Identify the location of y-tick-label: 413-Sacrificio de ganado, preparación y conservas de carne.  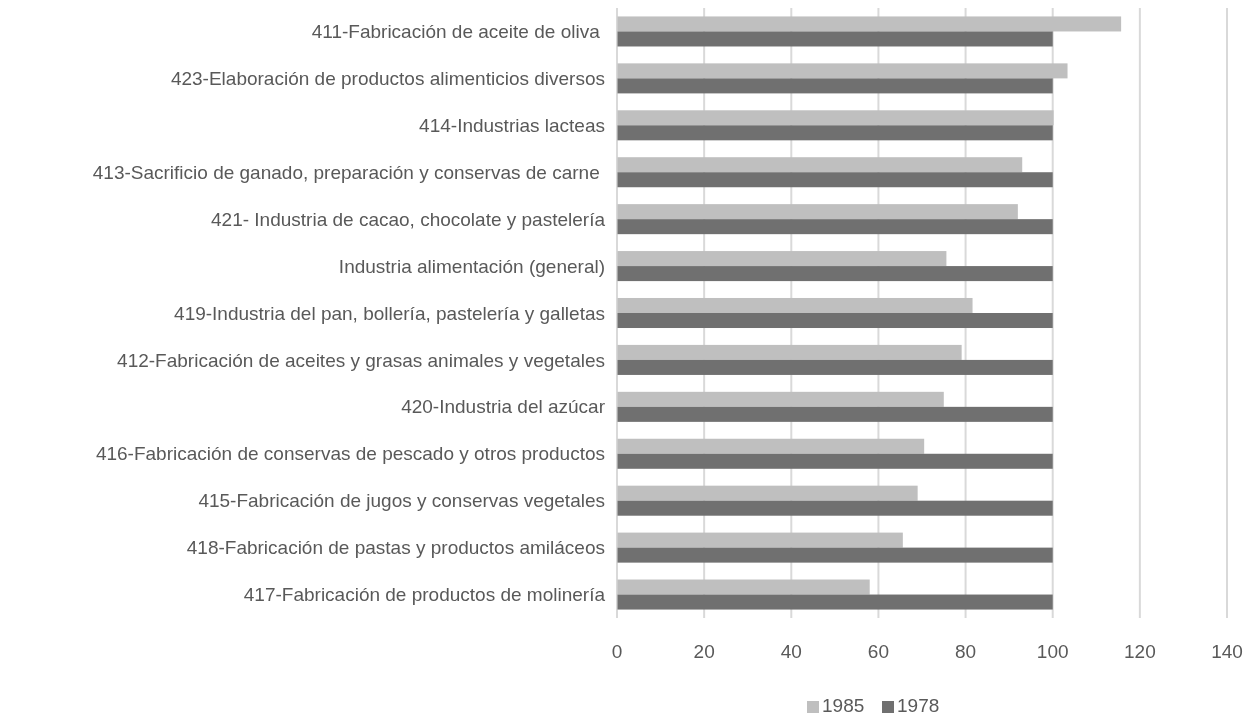
(348, 172).